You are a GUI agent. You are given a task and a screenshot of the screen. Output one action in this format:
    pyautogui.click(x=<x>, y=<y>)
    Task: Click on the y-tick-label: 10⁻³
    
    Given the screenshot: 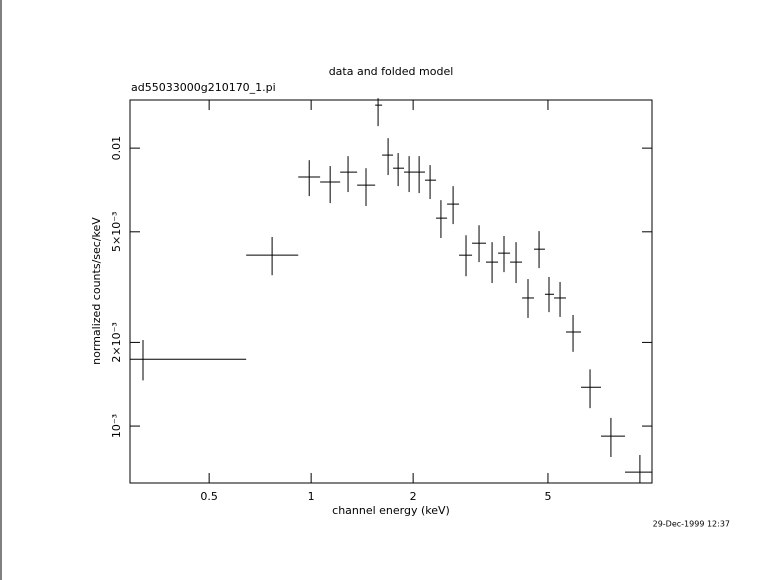 What is the action you would take?
    pyautogui.click(x=116, y=426)
    